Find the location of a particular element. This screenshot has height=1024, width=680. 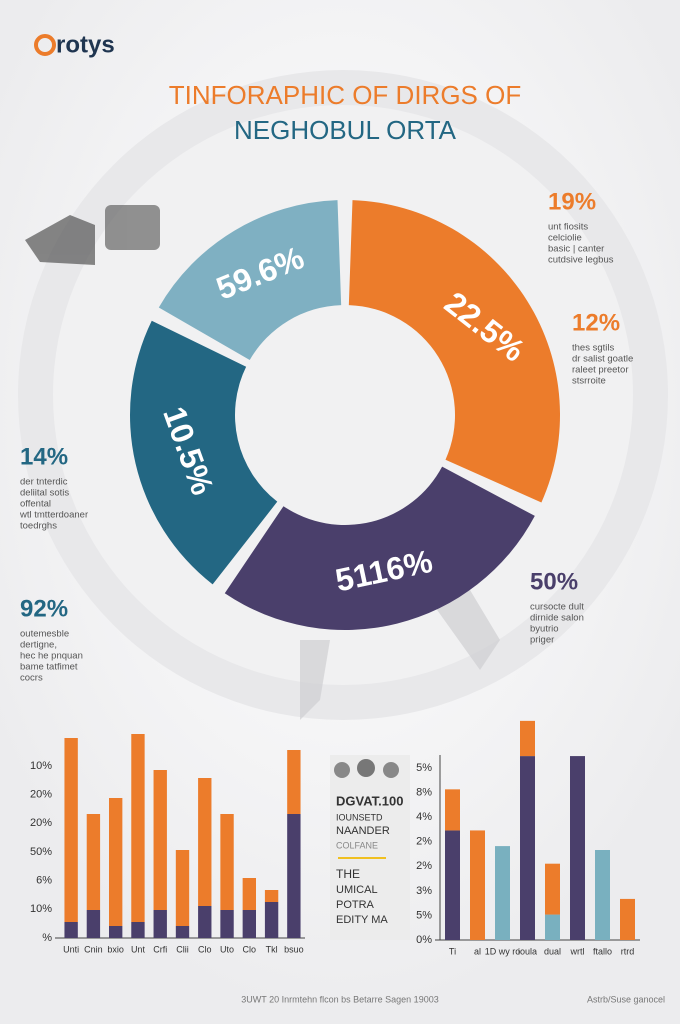

x-tick-label: Uto is located at coordinates (227, 949).